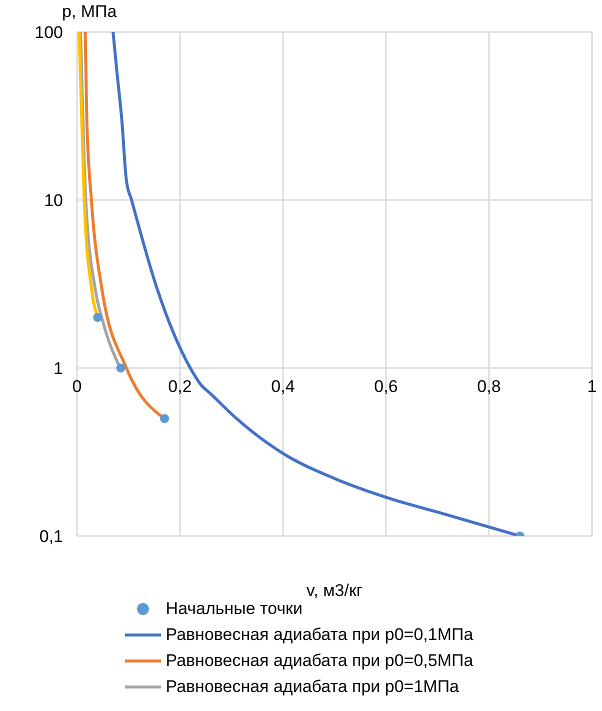 The width and height of the screenshot is (602, 711). I want to click on x-tick-label: 0,2, so click(180, 386).